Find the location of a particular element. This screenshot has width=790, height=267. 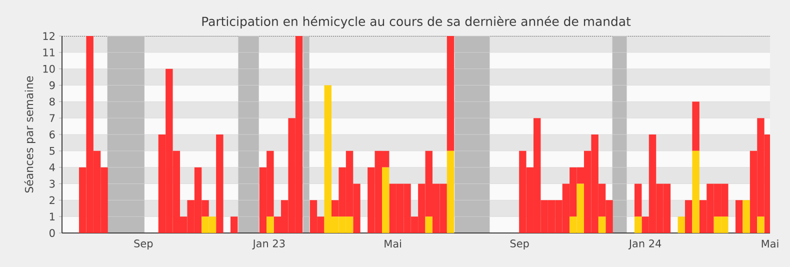

x-tick-label: Jan 24 is located at coordinates (645, 245).